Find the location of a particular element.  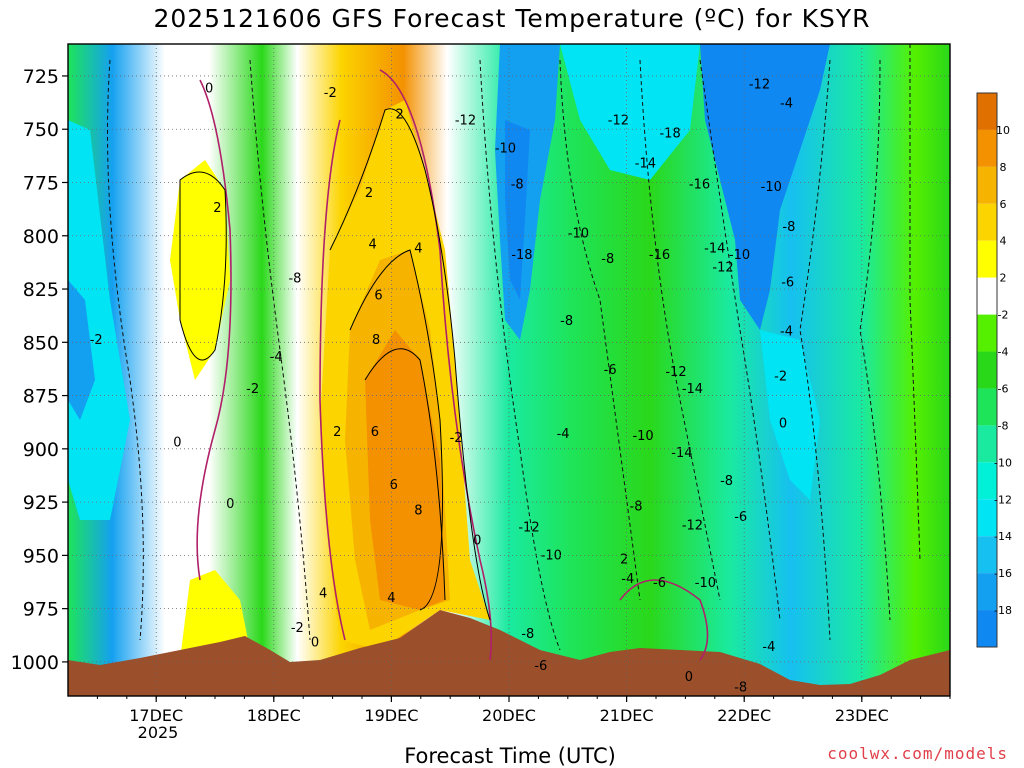

y-tick-label: 1000 is located at coordinates (35, 663).